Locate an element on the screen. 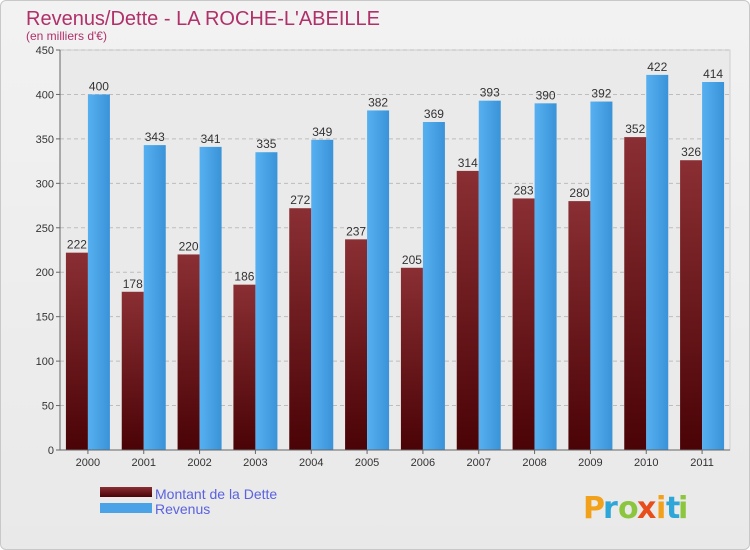  bar-debt-2006 is located at coordinates (411, 358).